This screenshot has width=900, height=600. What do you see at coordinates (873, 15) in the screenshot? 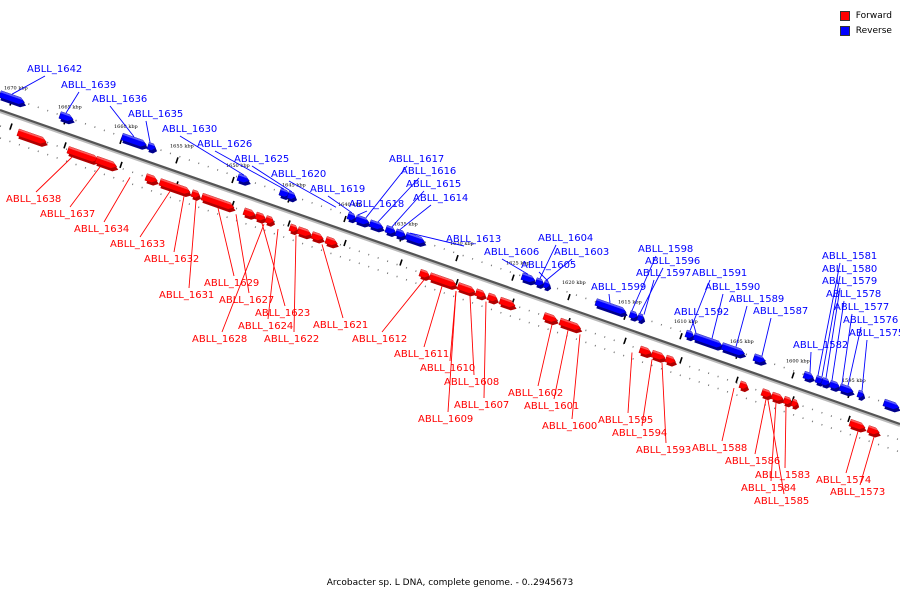
I see `legend-forward-label: Forward` at bounding box center [873, 15].